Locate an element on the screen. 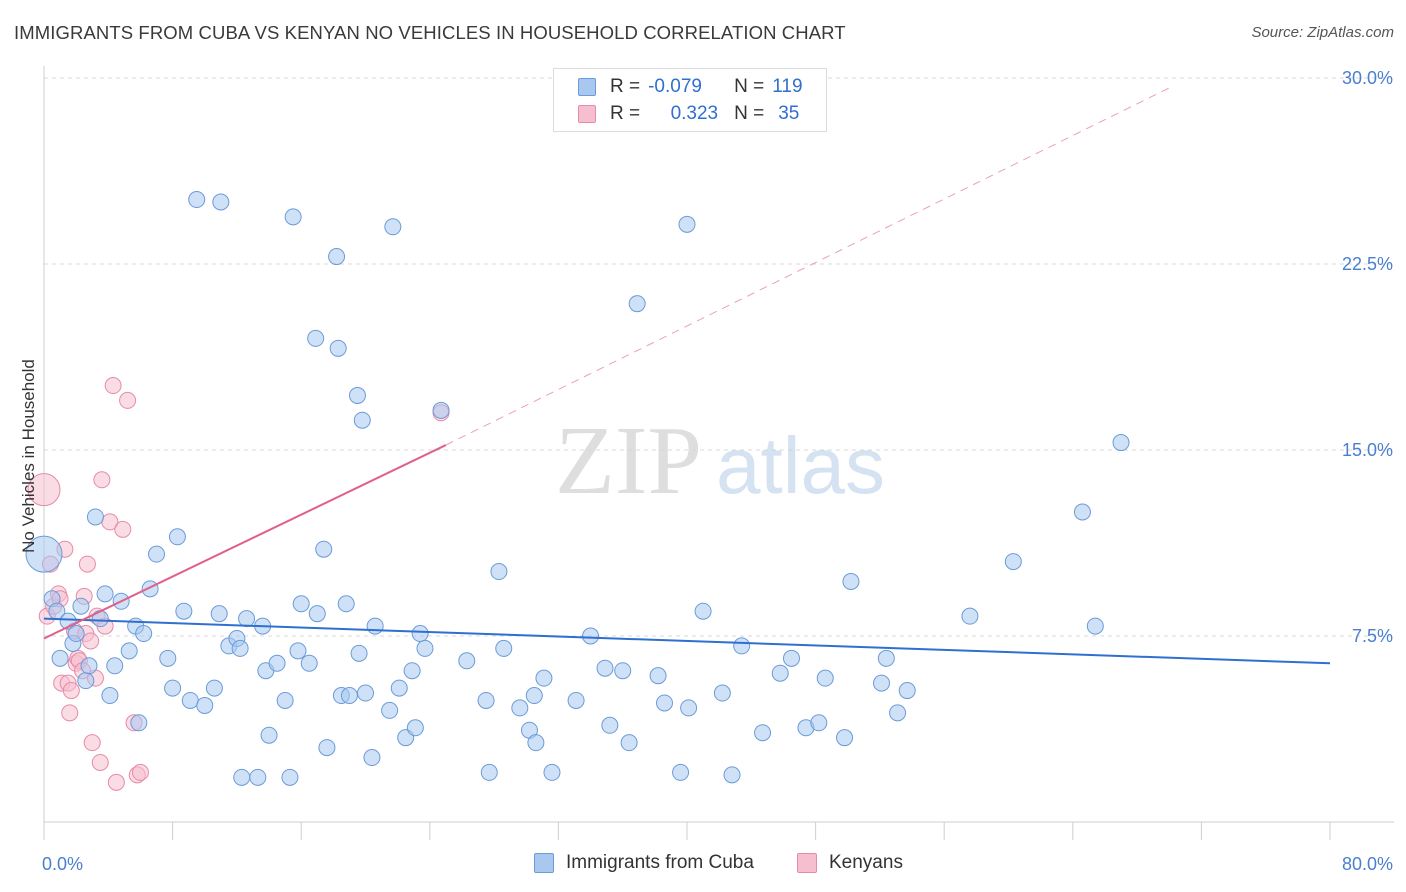 The width and height of the screenshot is (1406, 892). series-legend: Immigrants from Cuba Kenyans is located at coordinates (703, 865).